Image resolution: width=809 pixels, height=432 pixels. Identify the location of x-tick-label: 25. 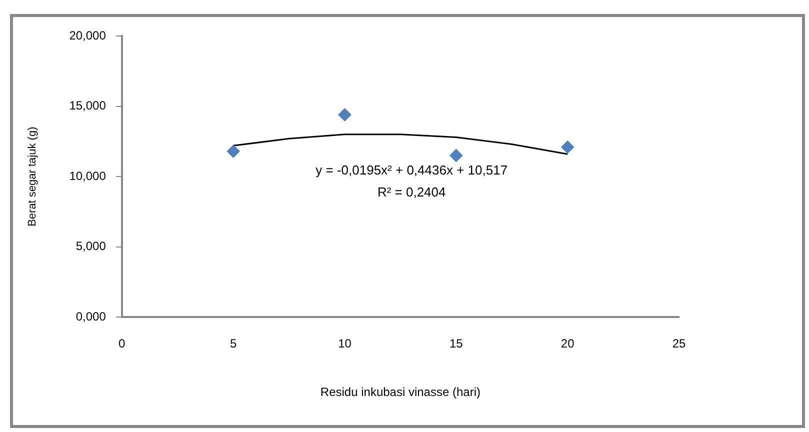
(679, 343).